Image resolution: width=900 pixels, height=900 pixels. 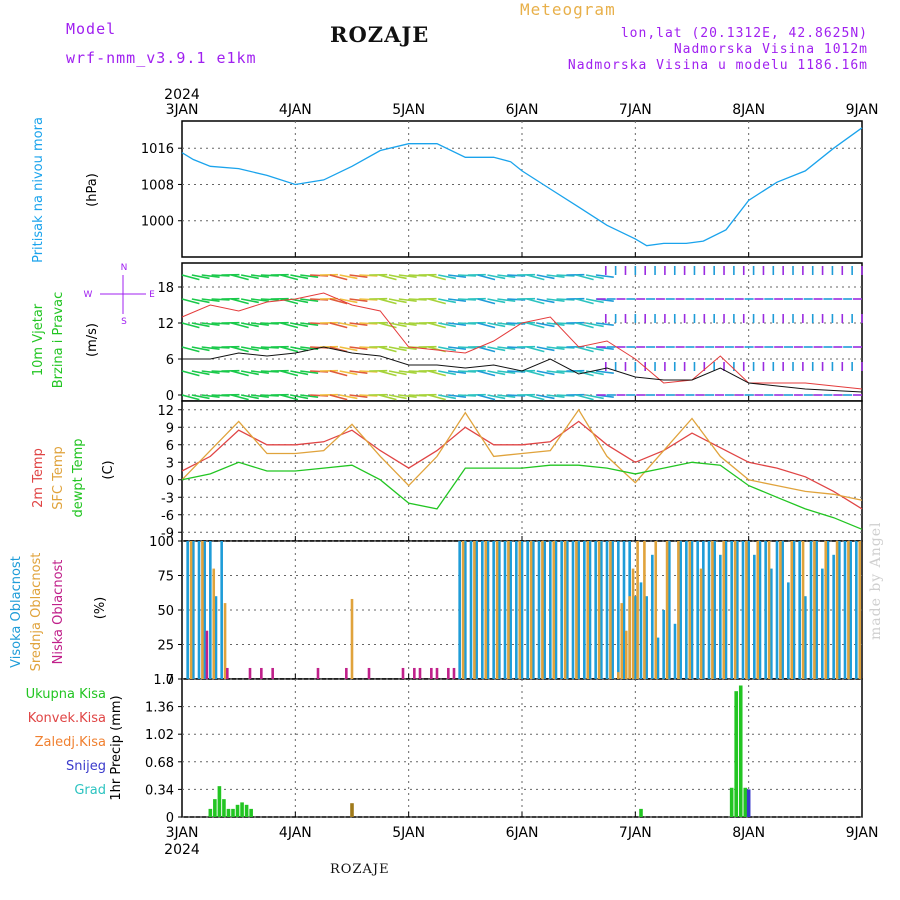 What do you see at coordinates (744, 33) in the screenshot?
I see `lonlat-label: lon,lat (20.1312E, 42.8625N)` at bounding box center [744, 33].